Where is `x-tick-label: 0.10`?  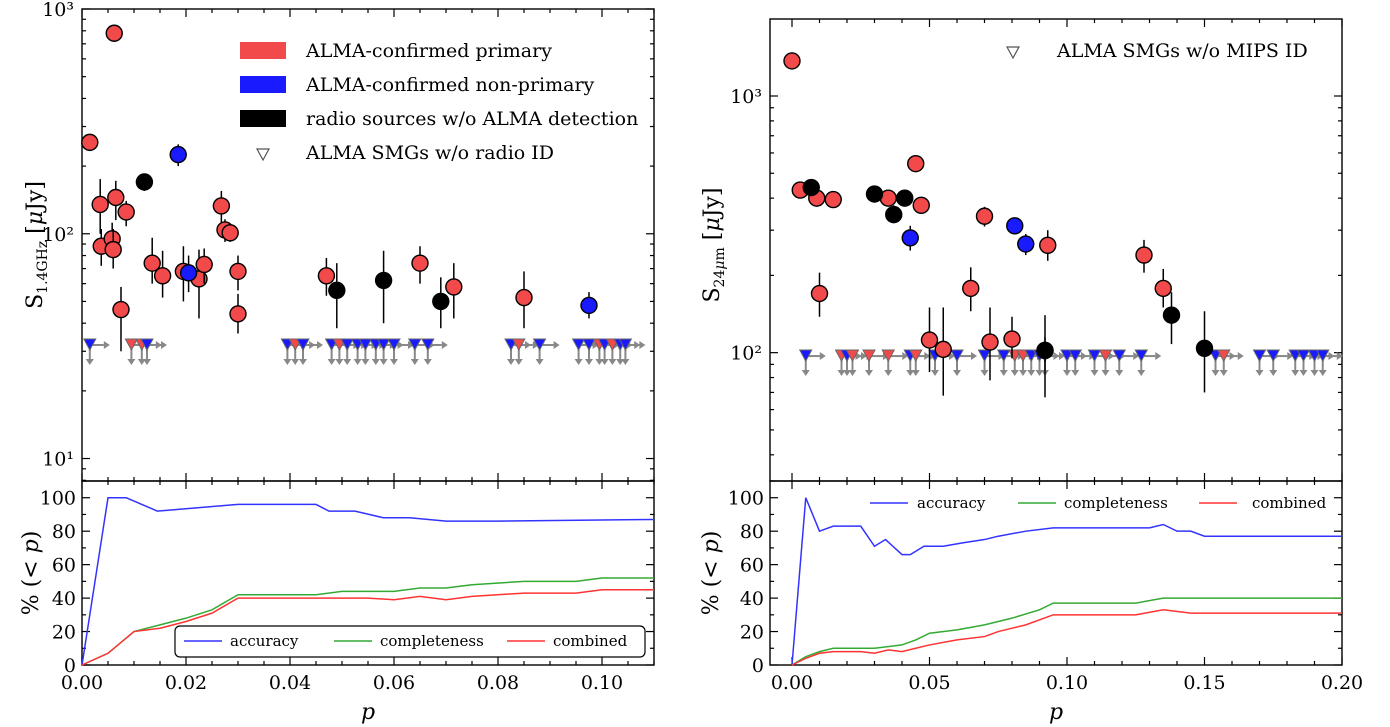 x-tick-label: 0.10 is located at coordinates (1067, 683).